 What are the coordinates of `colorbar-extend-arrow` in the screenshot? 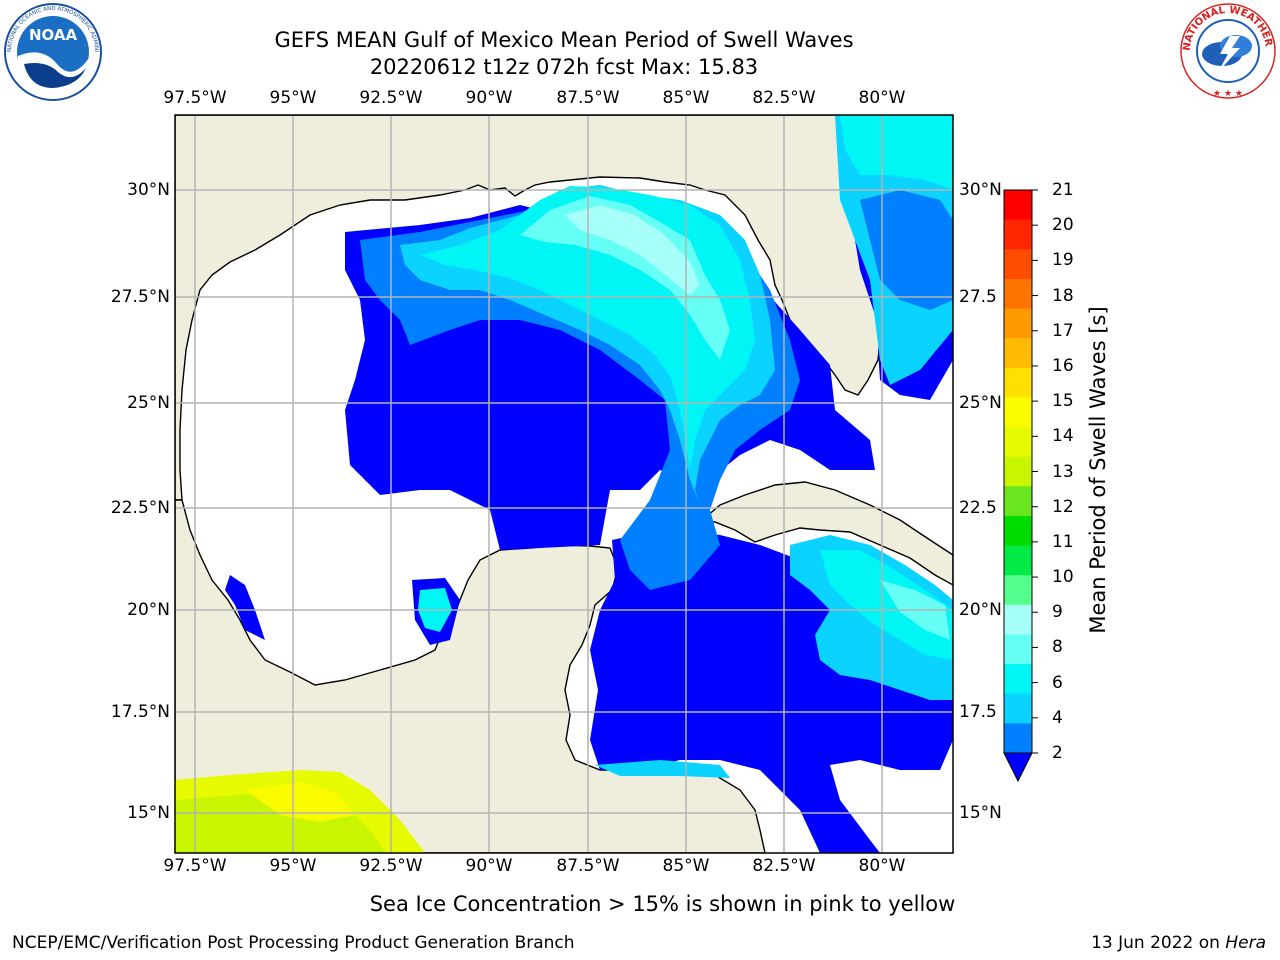 It's located at (1018, 767).